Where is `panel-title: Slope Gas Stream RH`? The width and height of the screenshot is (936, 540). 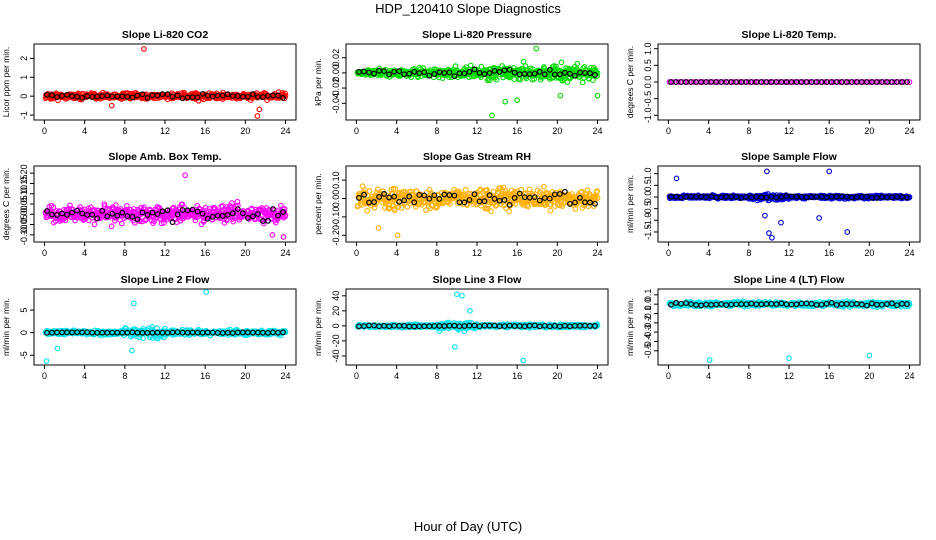
panel-title: Slope Gas Stream RH is located at coordinates (477, 157).